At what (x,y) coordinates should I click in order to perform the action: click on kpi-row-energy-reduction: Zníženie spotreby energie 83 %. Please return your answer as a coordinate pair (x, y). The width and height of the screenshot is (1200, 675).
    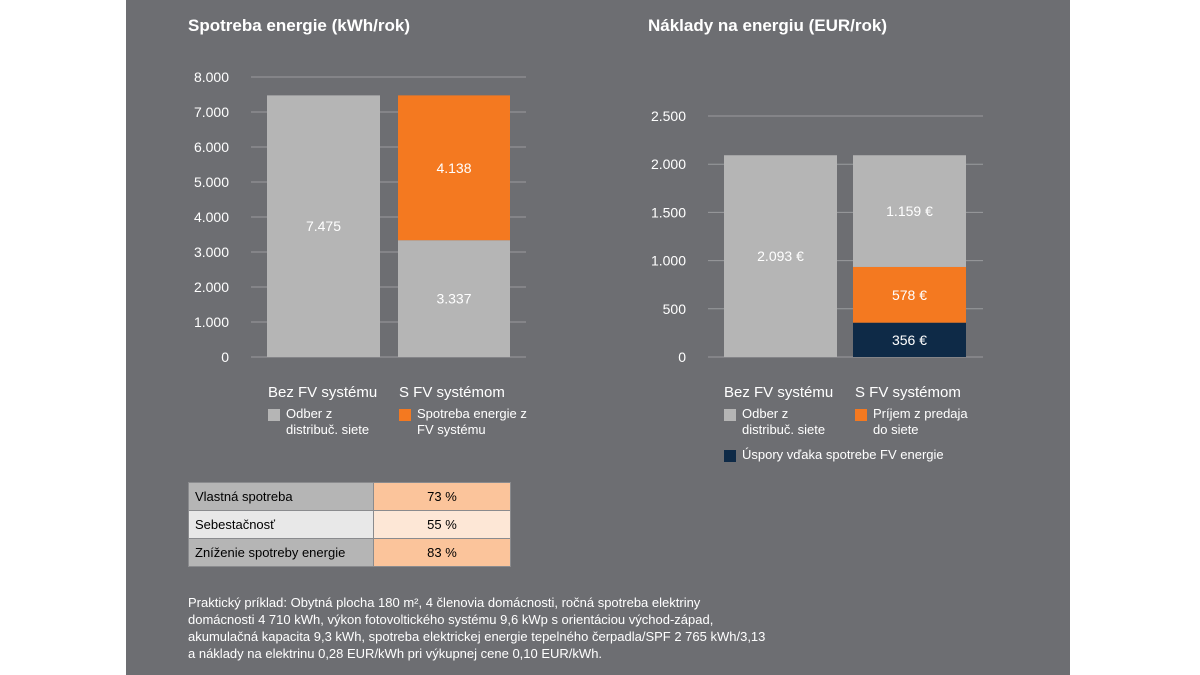
    Looking at the image, I should click on (349, 552).